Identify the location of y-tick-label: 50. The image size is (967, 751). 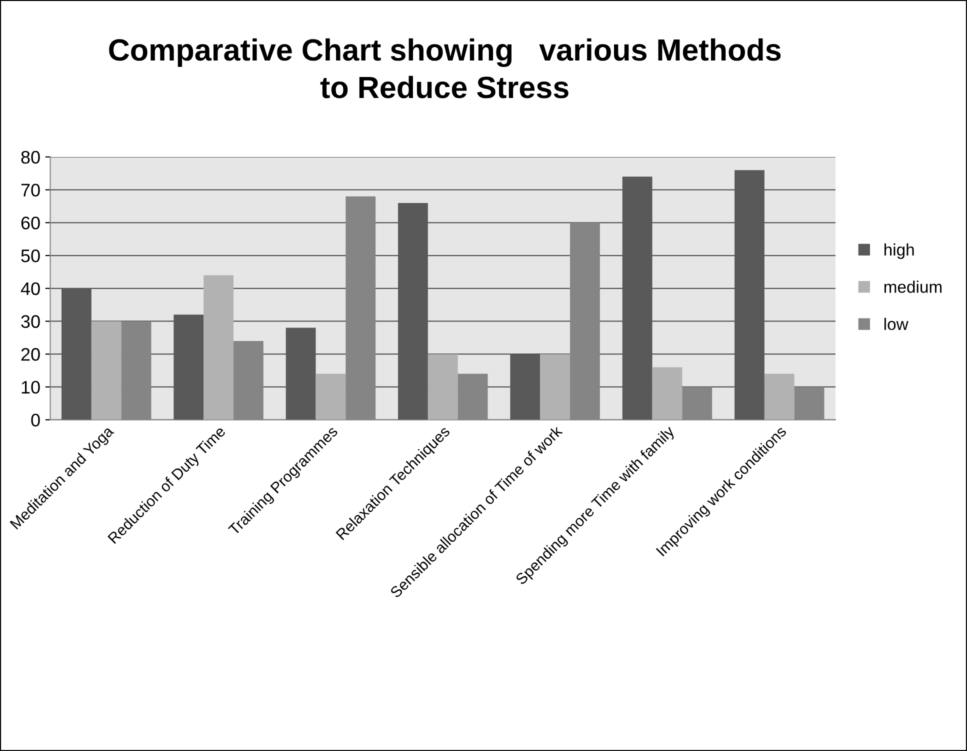
(30, 255).